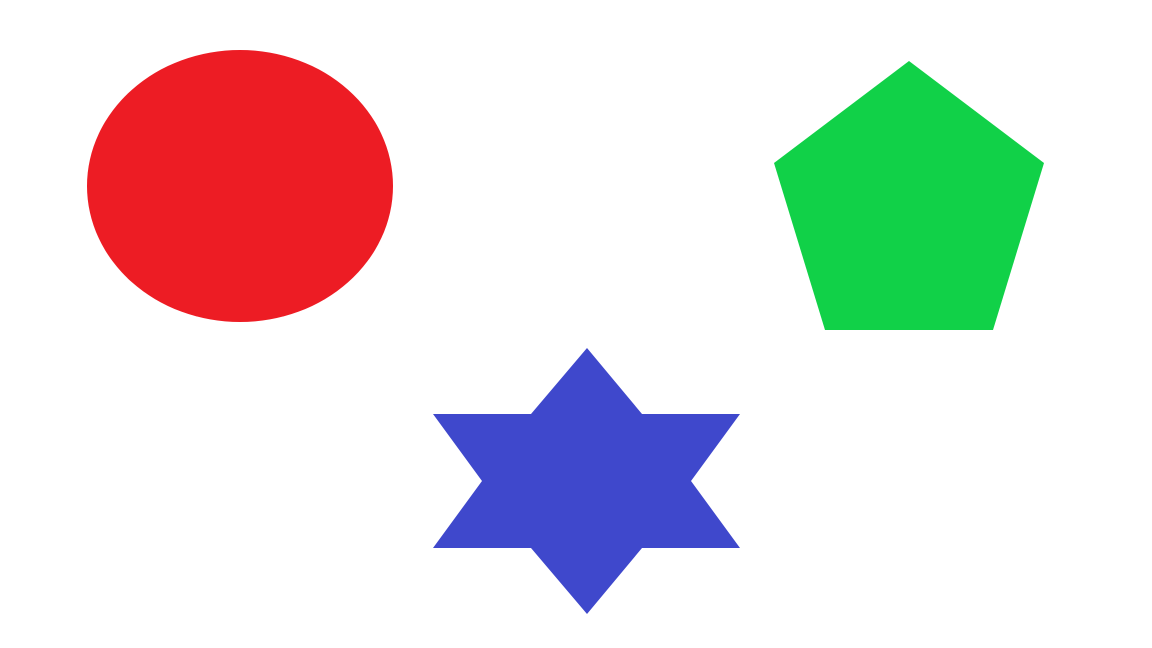 The height and width of the screenshot is (648, 1152). I want to click on red-ellipse, so click(240, 186).